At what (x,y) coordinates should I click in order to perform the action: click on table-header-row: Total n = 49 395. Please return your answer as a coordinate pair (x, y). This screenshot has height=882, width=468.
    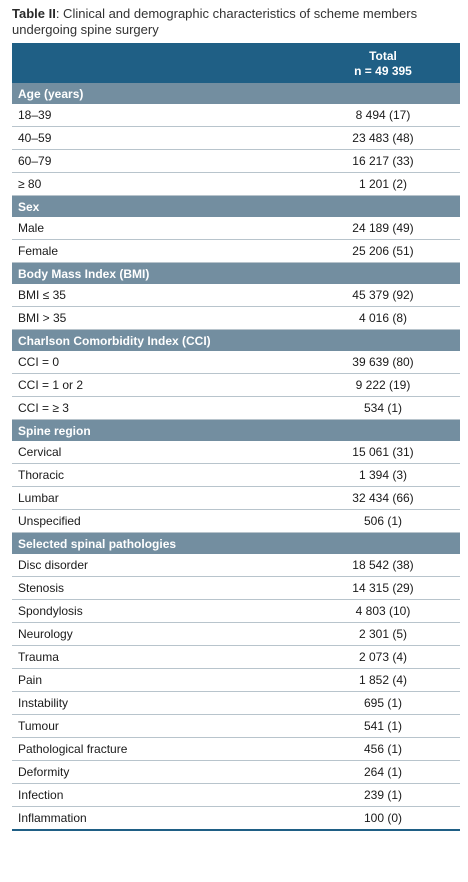
    Looking at the image, I should click on (236, 64).